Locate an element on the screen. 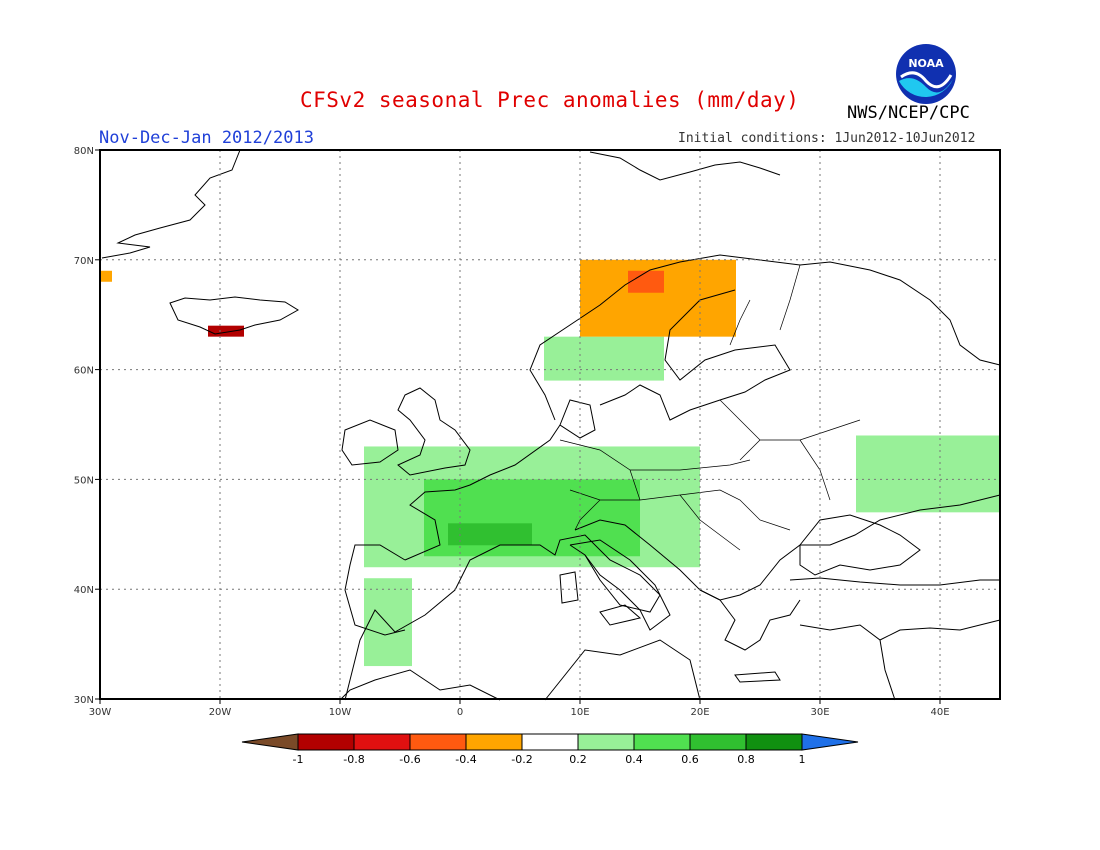 Image resolution: width=1100 pixels, height=850 pixels. lon-tick-label: 20W is located at coordinates (220, 712).